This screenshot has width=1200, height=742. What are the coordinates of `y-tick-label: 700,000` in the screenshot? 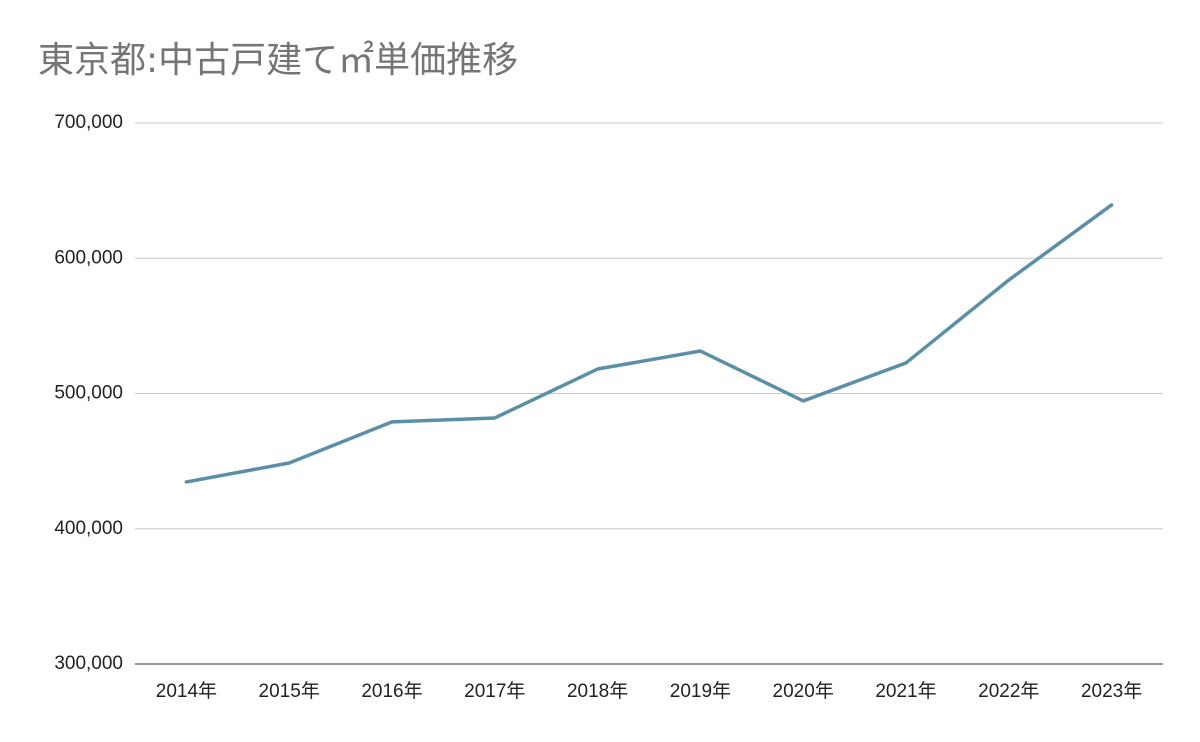 It's located at (88, 122).